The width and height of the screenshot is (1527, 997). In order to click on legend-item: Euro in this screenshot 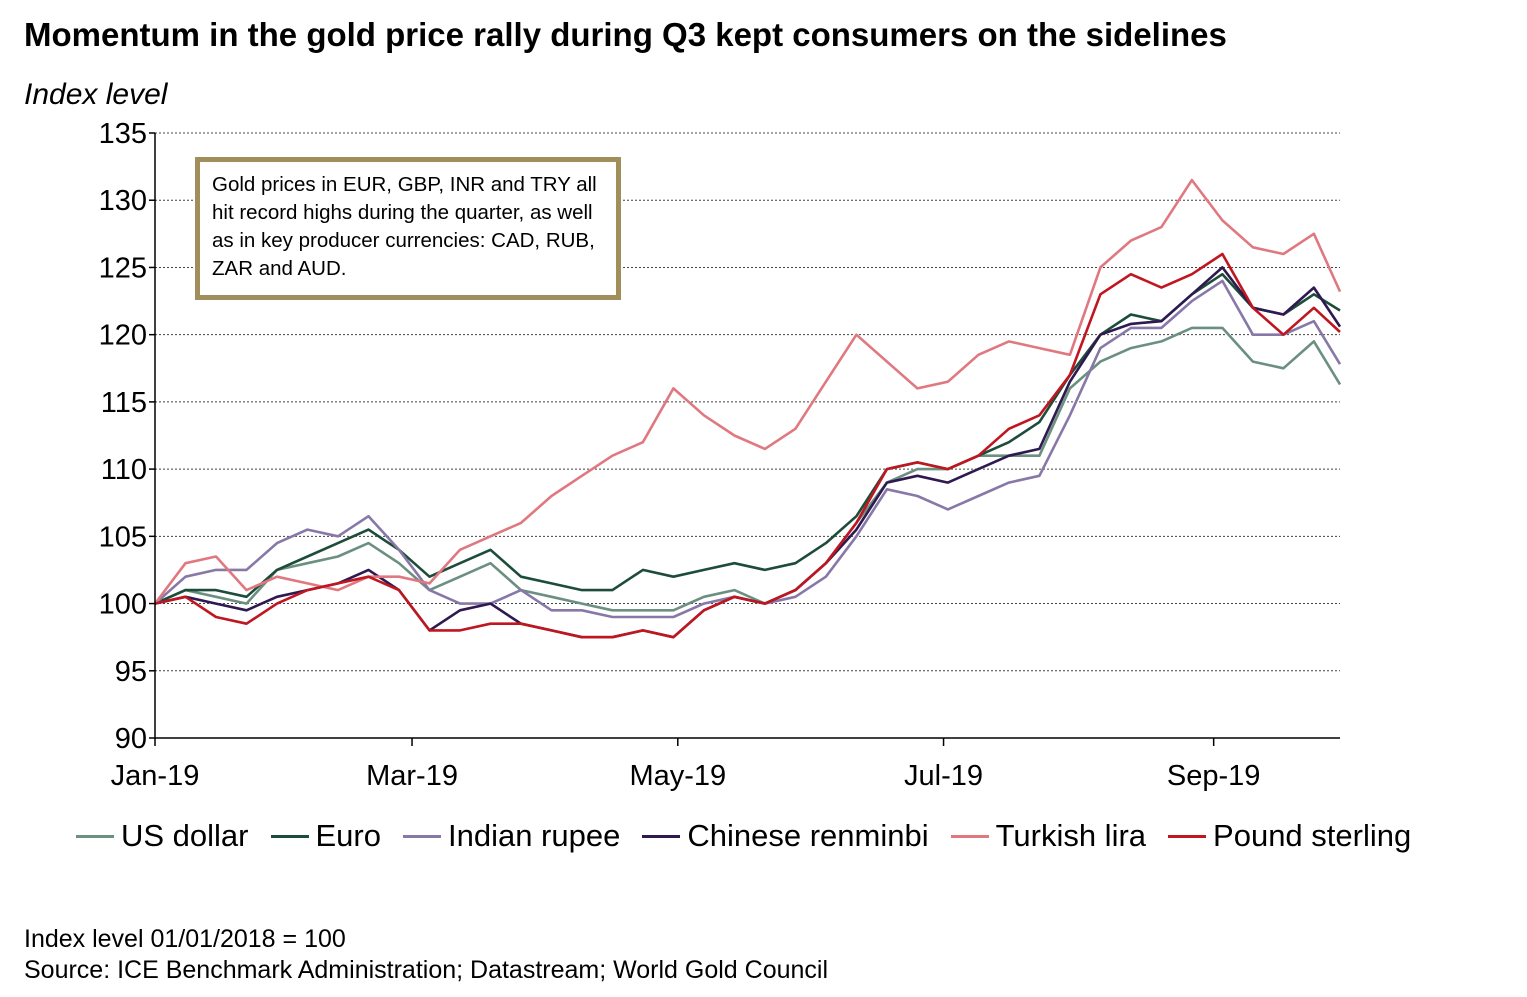, I will do `click(325, 836)`.